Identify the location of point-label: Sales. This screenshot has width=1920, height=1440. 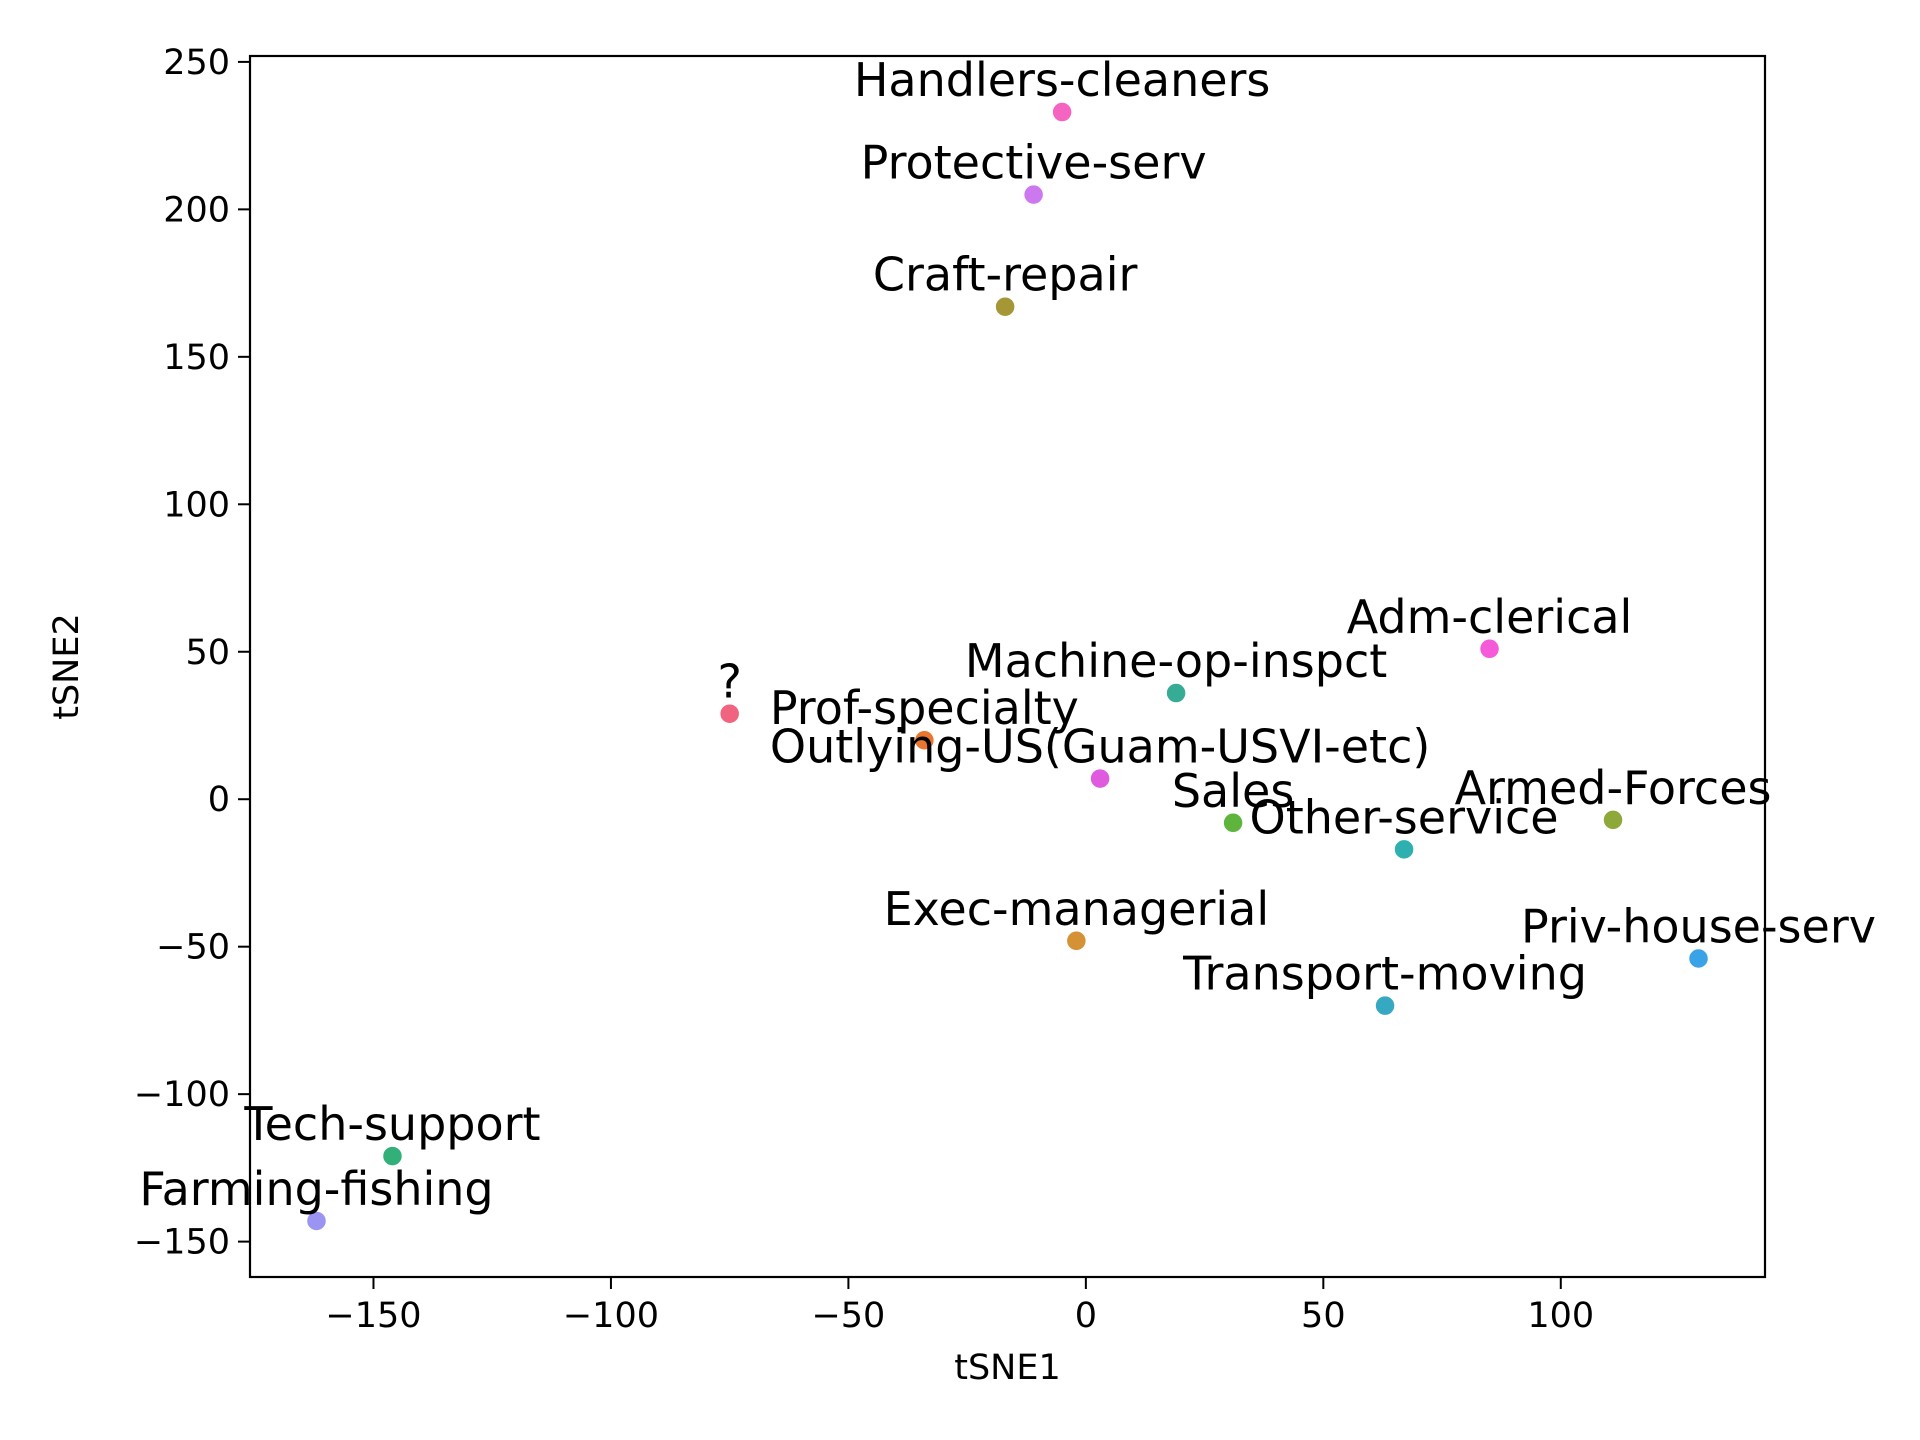
(1233, 791).